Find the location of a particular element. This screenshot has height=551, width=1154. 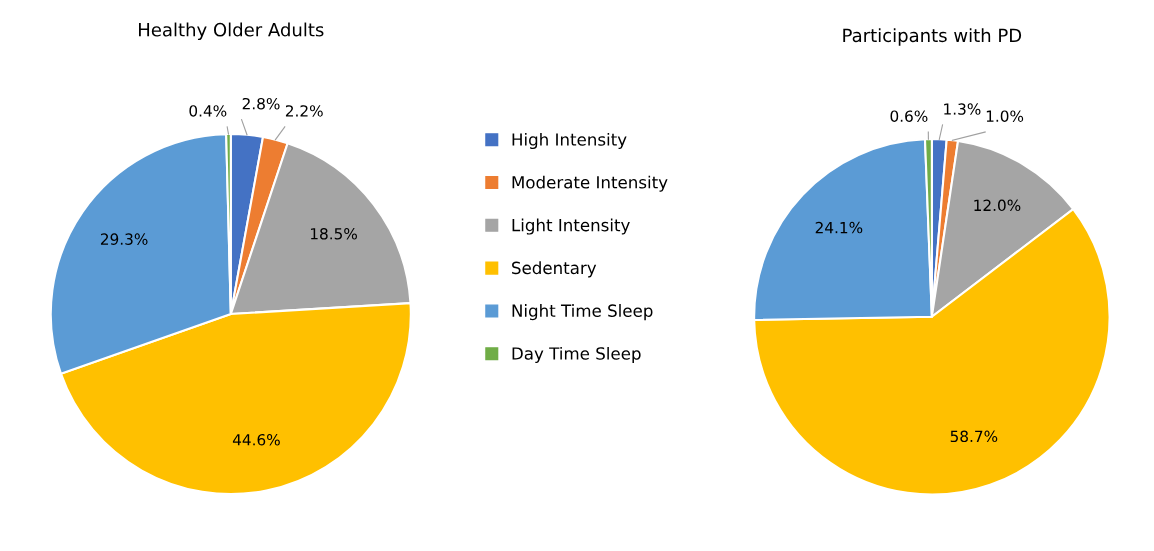

data-label: 44.6% is located at coordinates (256, 440).